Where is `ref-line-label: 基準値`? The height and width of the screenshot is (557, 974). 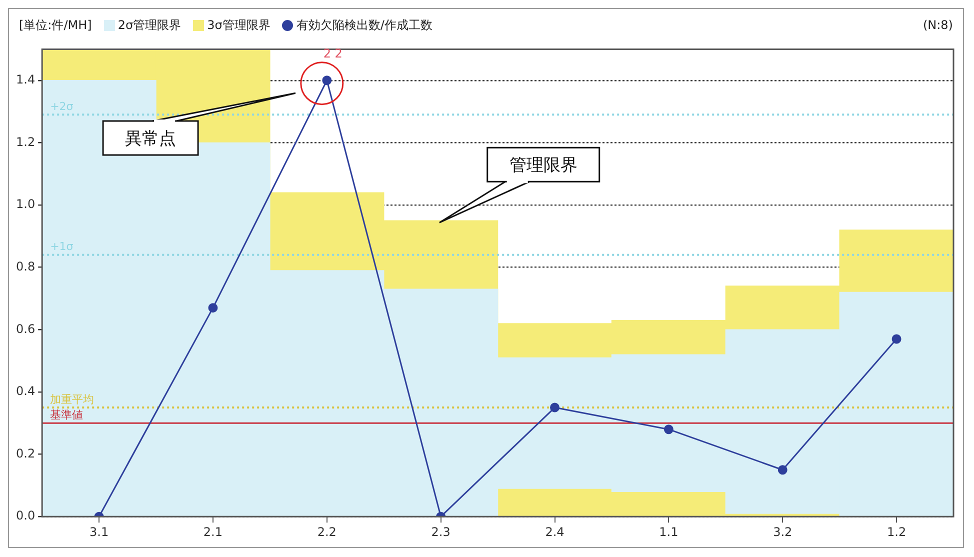 ref-line-label: 基準値 is located at coordinates (67, 415).